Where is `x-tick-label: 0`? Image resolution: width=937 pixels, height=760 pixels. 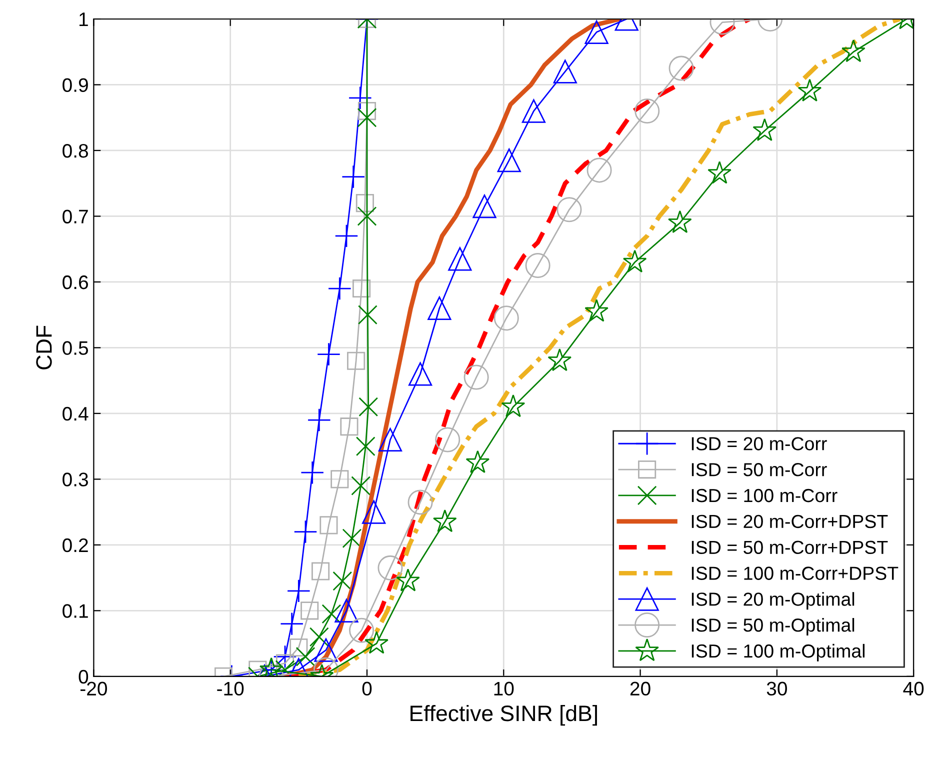
x-tick-label: 0 is located at coordinates (367, 689).